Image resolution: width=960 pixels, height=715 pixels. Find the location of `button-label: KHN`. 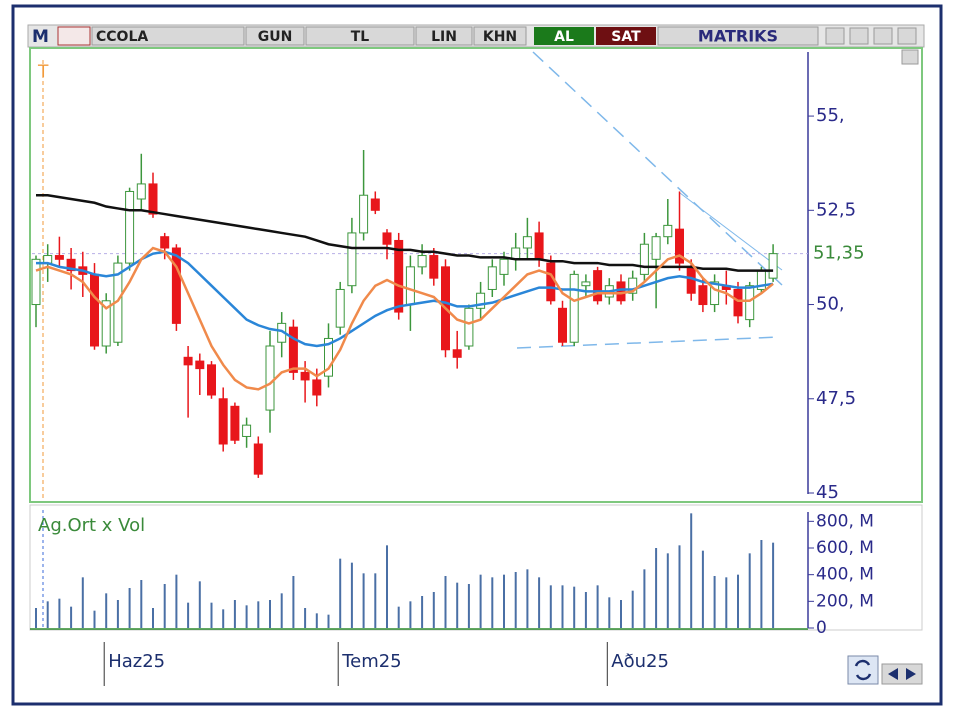

button-label: KHN is located at coordinates (500, 37).